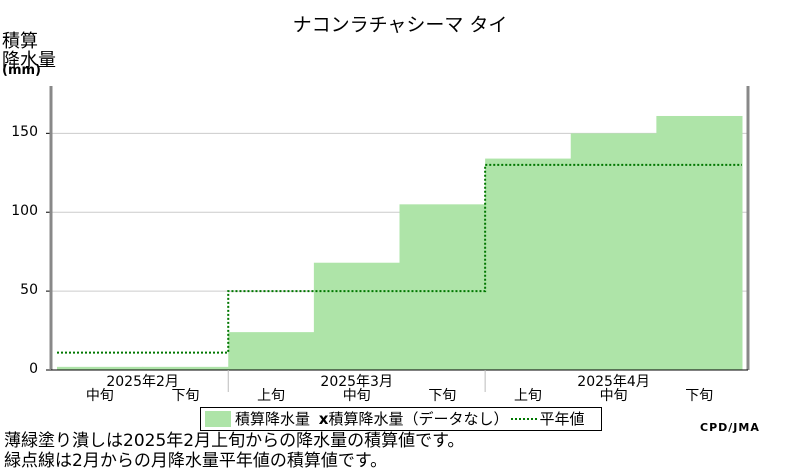 The width and height of the screenshot is (800, 471). I want to click on legend-item-no-data: 積算降水量（データなし）, so click(418, 419).